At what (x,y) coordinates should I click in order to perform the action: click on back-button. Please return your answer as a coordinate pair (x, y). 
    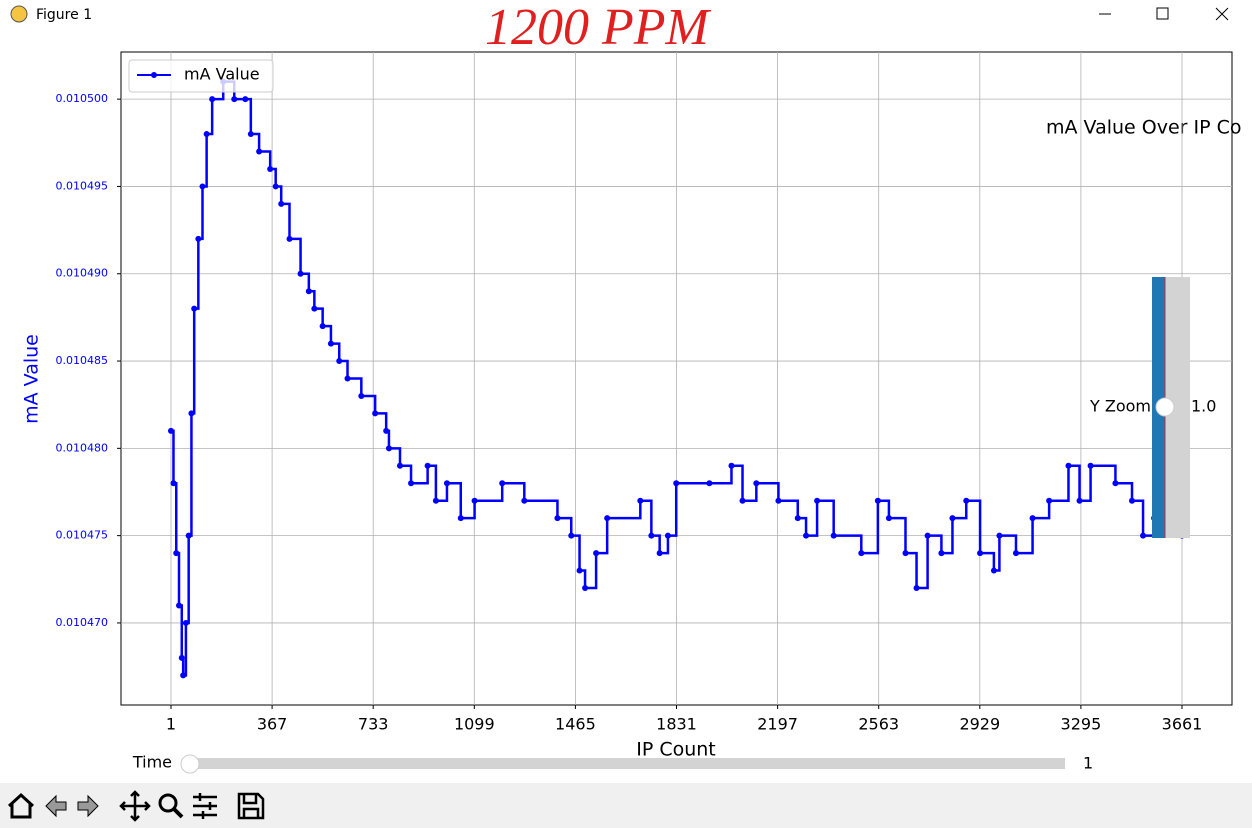
    Looking at the image, I should click on (56, 806).